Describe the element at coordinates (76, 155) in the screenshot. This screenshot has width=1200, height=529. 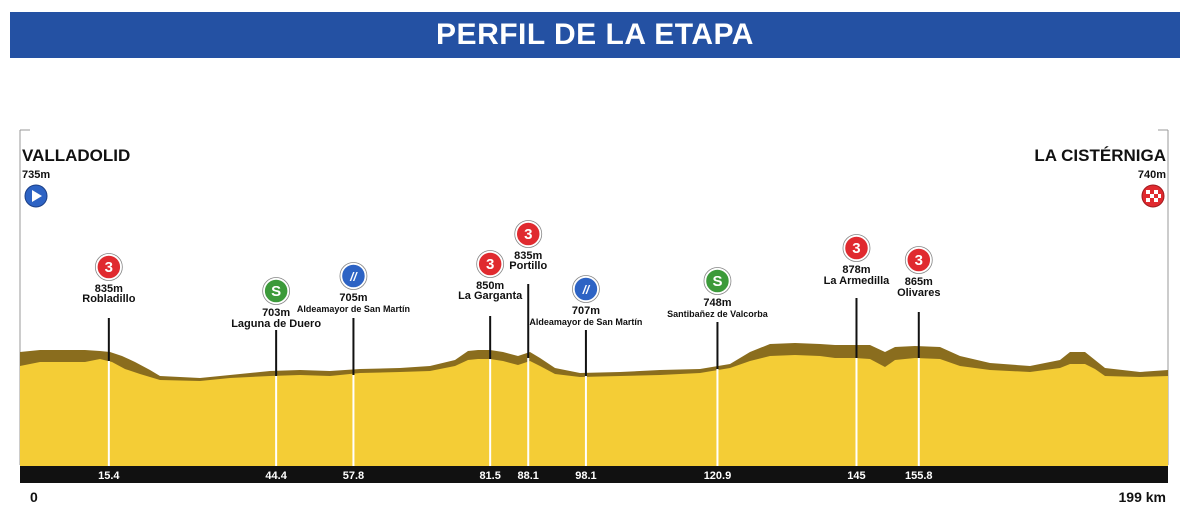
I see `start-town: VALLADOLID` at that location.